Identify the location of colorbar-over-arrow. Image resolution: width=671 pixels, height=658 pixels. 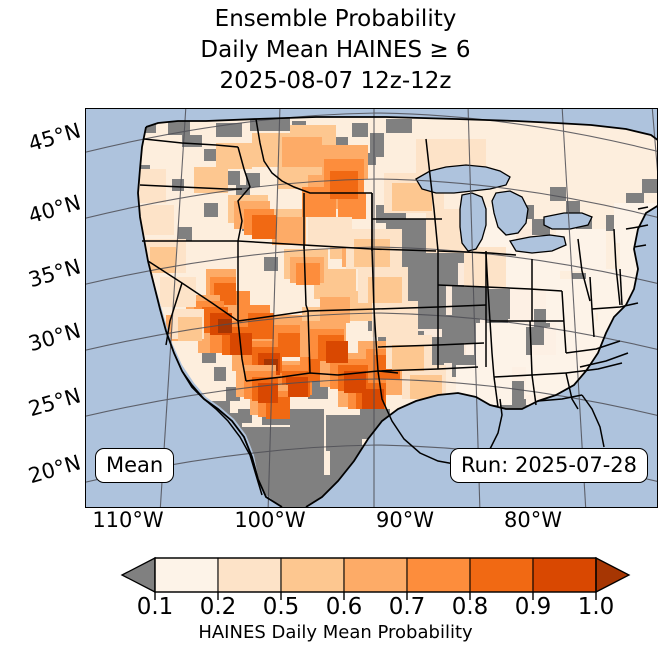
(613, 575).